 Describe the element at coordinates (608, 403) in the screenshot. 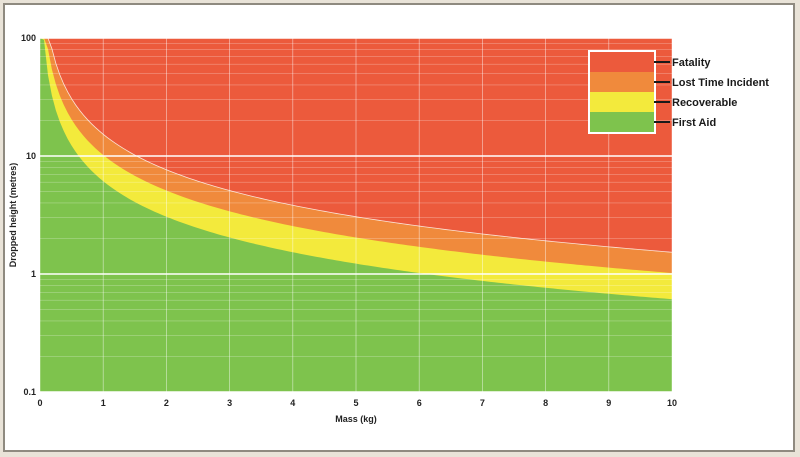

I see `x-tick-label: 9` at that location.